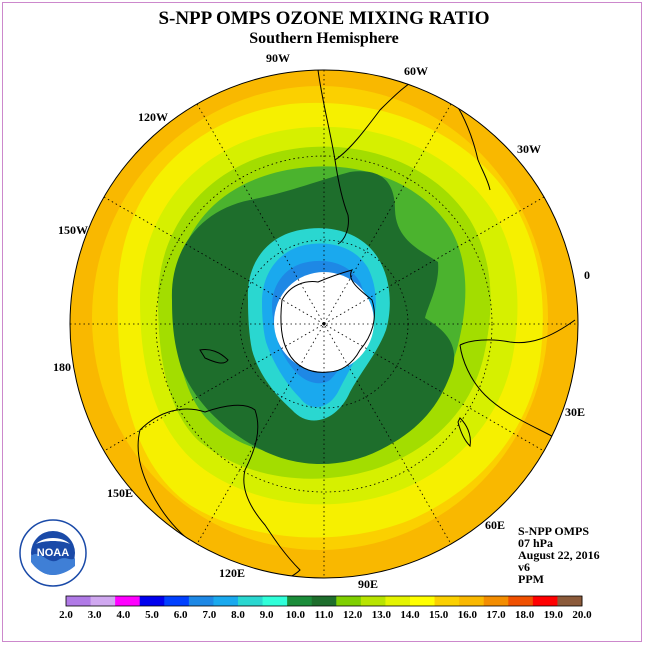 The height and width of the screenshot is (648, 648). I want to click on chart-subtitle: Southern Hemisphere, so click(324, 38).